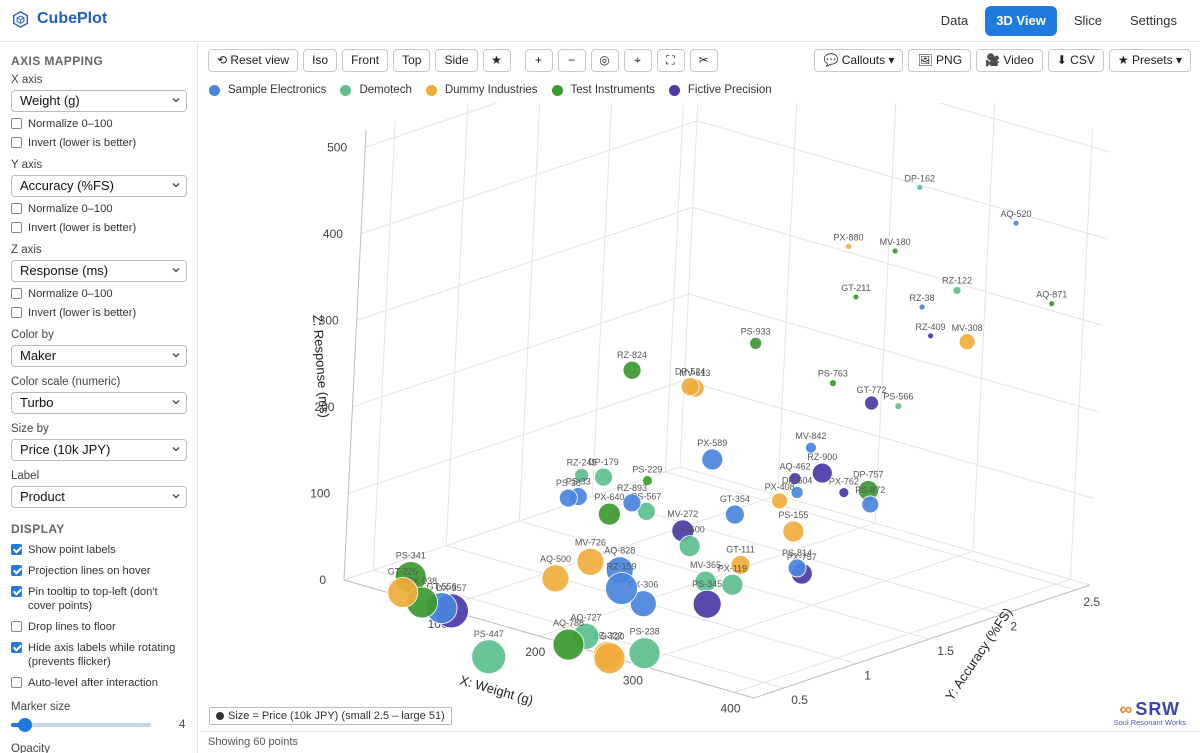 The image size is (1200, 753). I want to click on tab-3d-view: 3D View, so click(1021, 21).